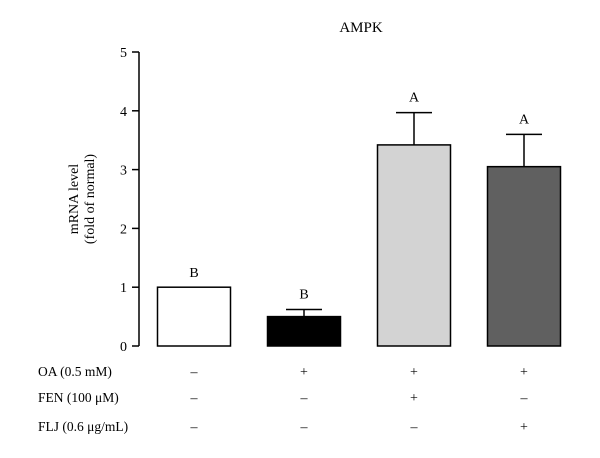 The image size is (600, 458). Describe the element at coordinates (129, 200) in the screenshot. I see `y-ticks: 0 1 2 3 4 5` at that location.